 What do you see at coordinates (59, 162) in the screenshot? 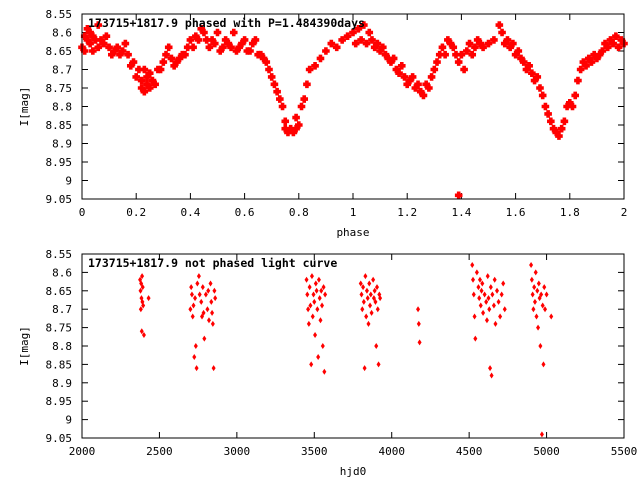
I see `y-tick-label: 8.95` at bounding box center [59, 162].